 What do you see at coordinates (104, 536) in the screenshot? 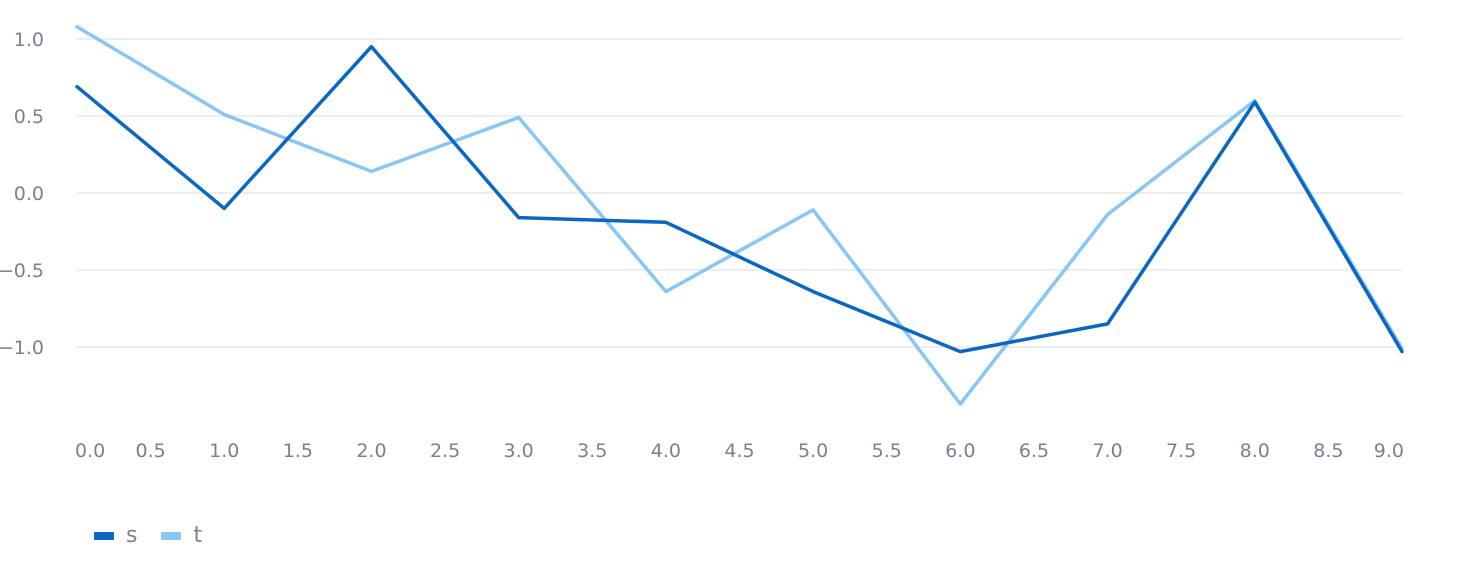
I see `legend-swatch-s` at bounding box center [104, 536].